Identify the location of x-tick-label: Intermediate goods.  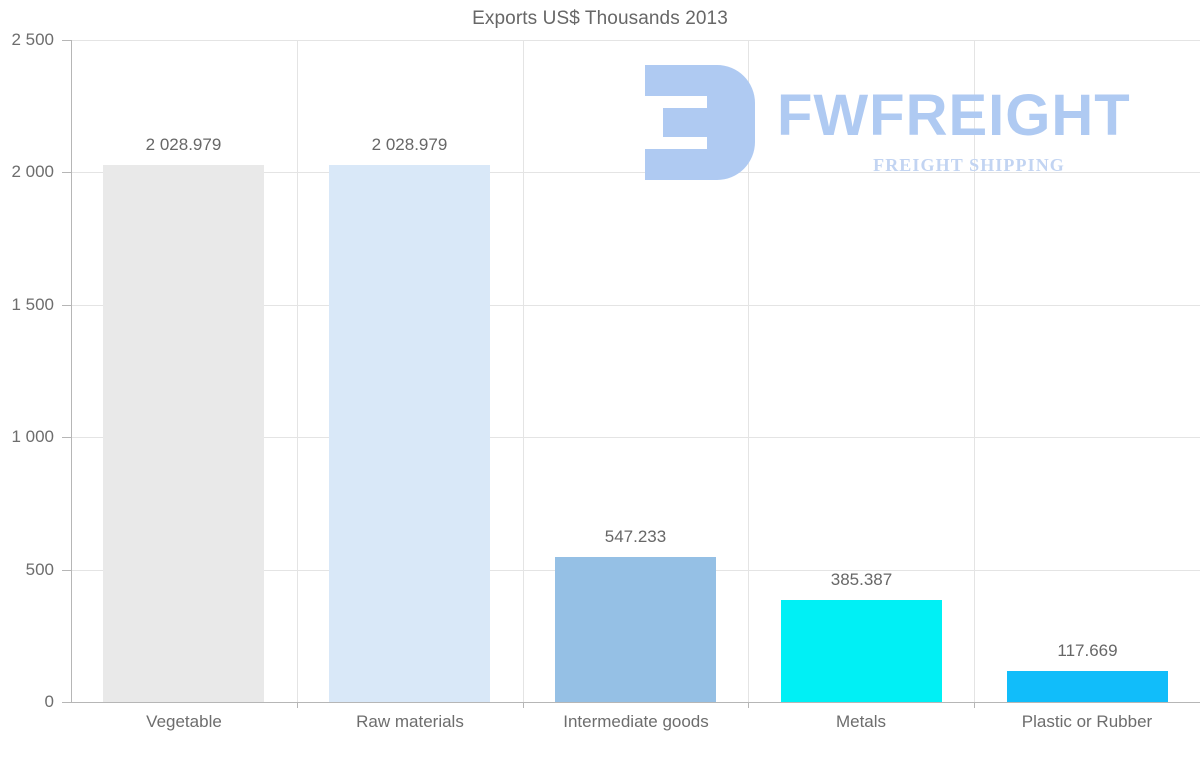
(636, 721).